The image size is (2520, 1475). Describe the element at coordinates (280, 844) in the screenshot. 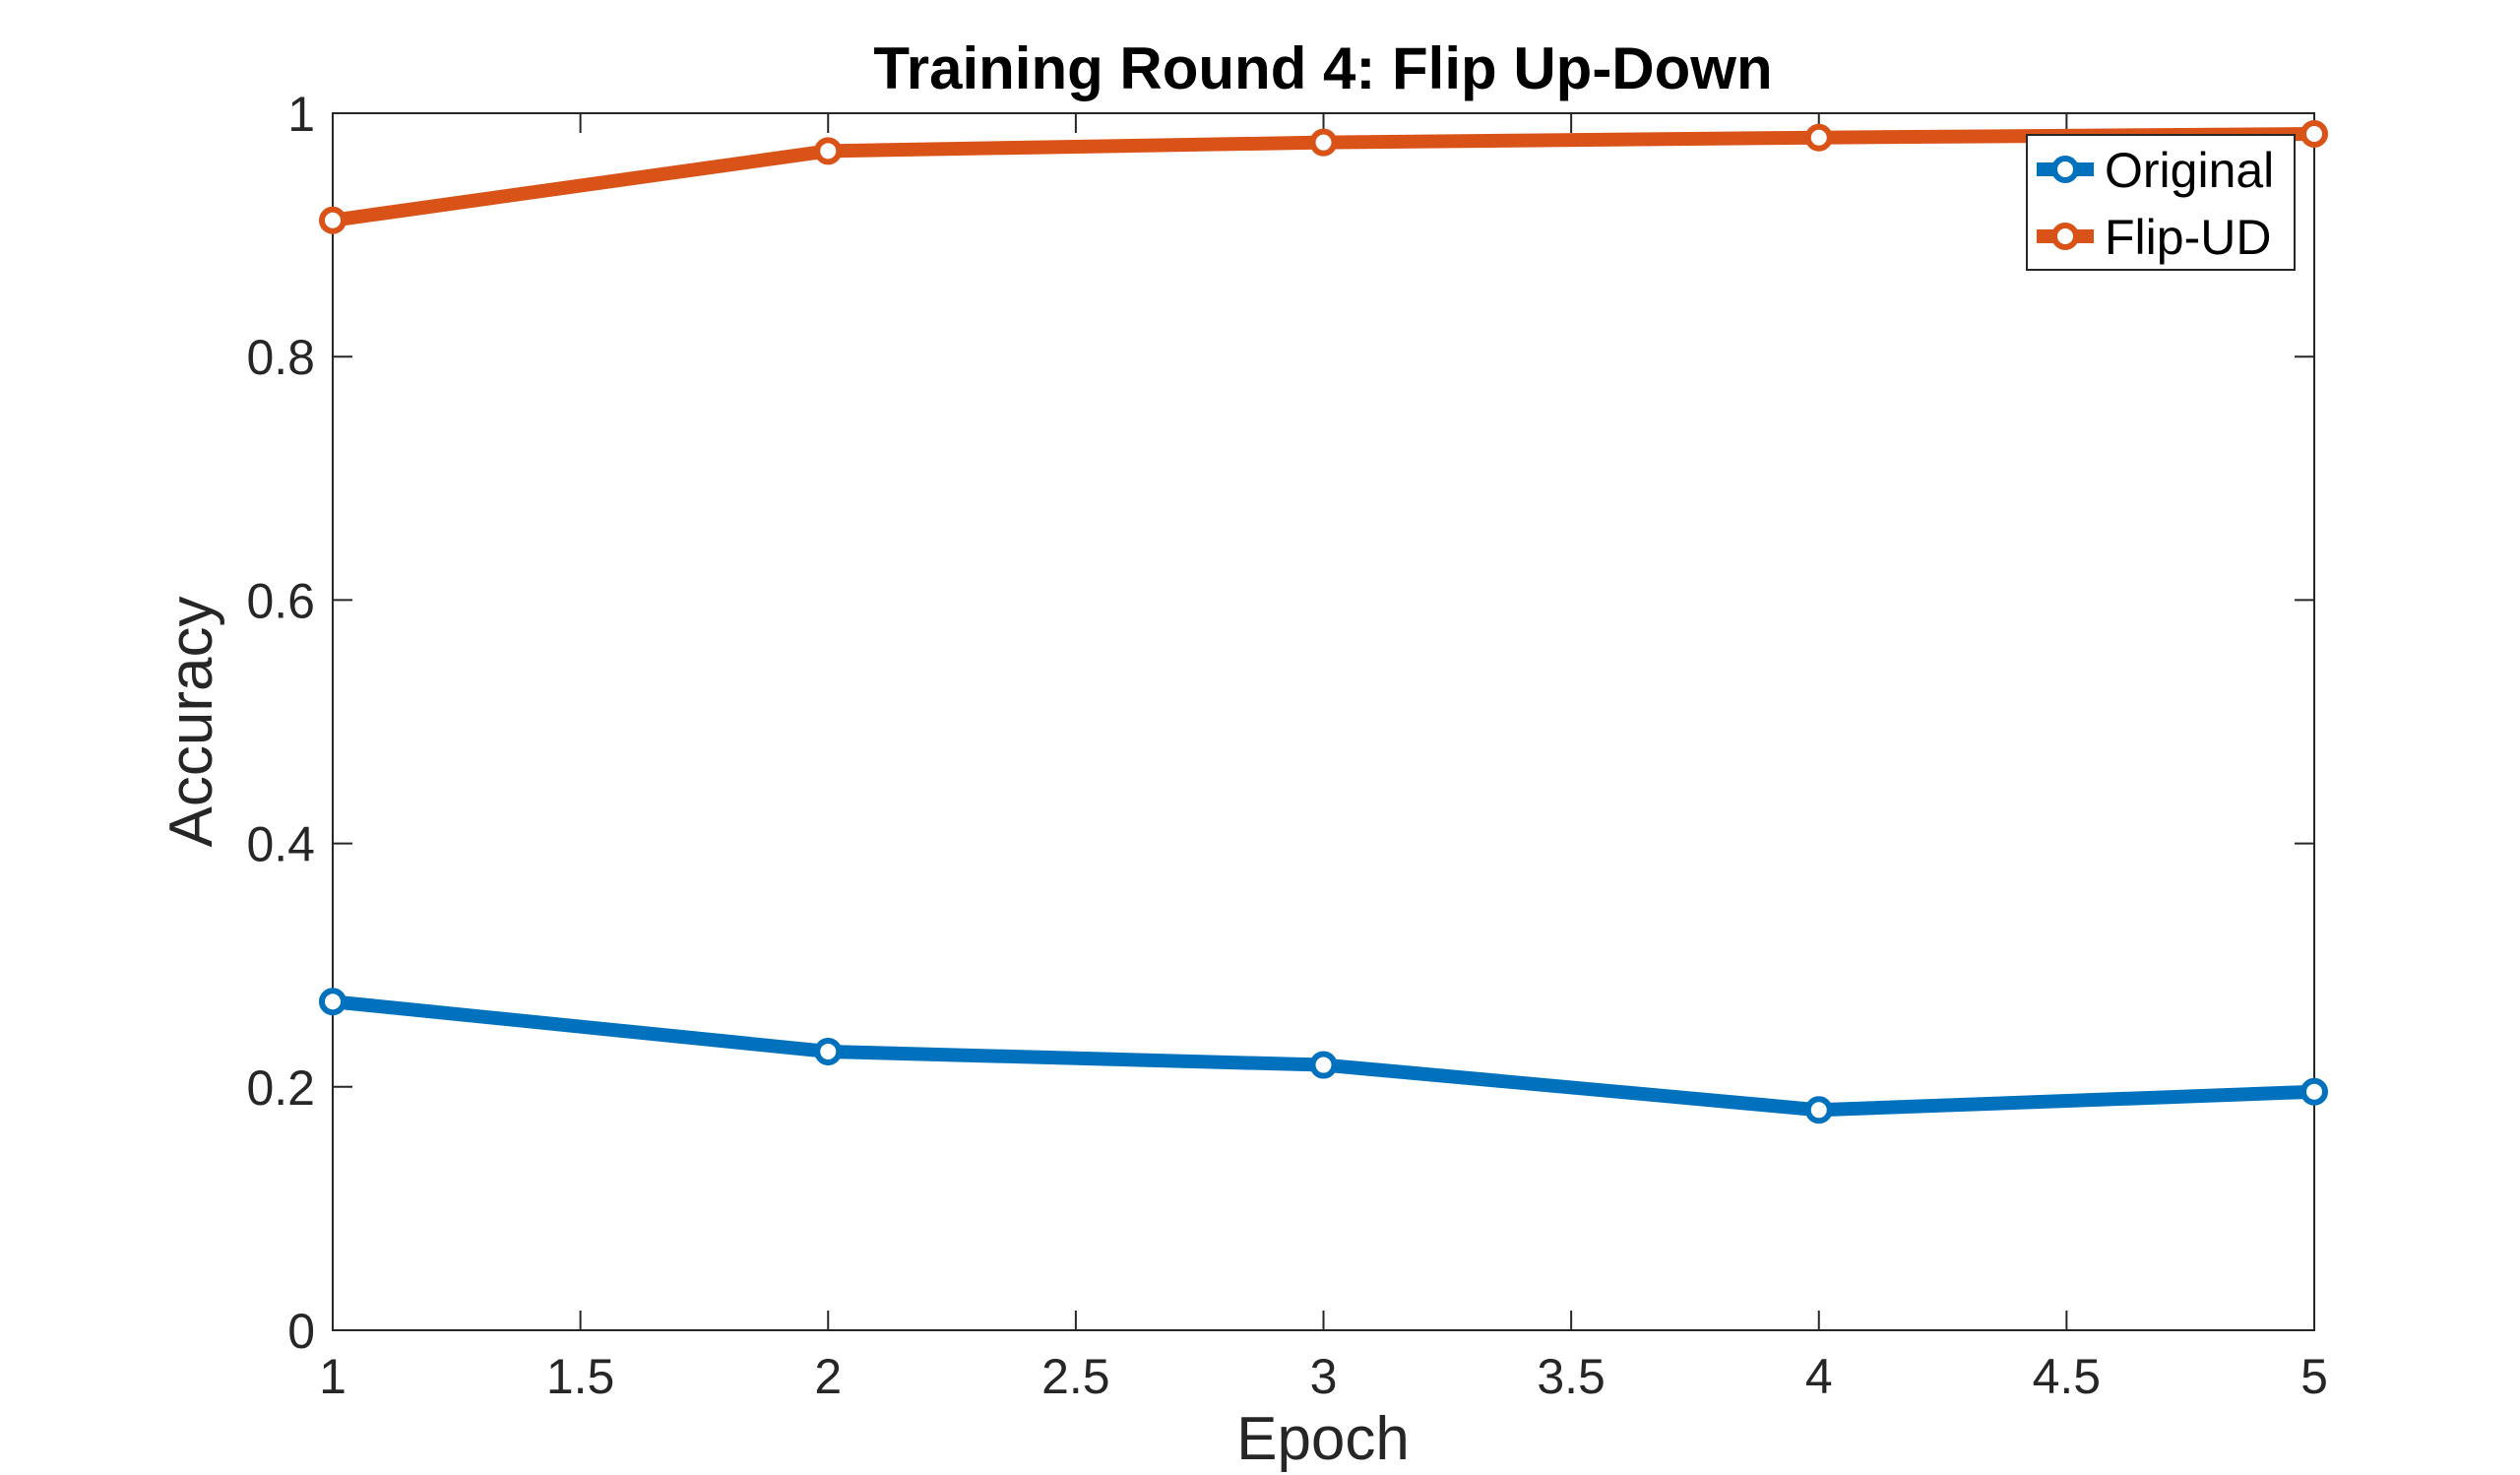

I see `y-tick-label: 0.4` at that location.